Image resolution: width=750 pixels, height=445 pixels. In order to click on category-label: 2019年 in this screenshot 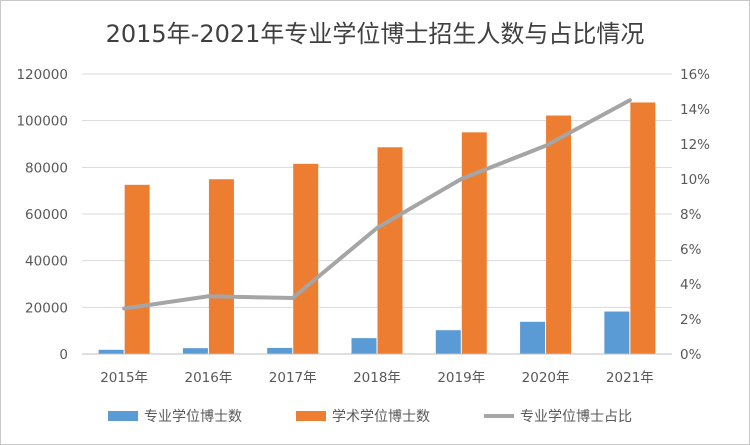, I will do `click(461, 378)`.